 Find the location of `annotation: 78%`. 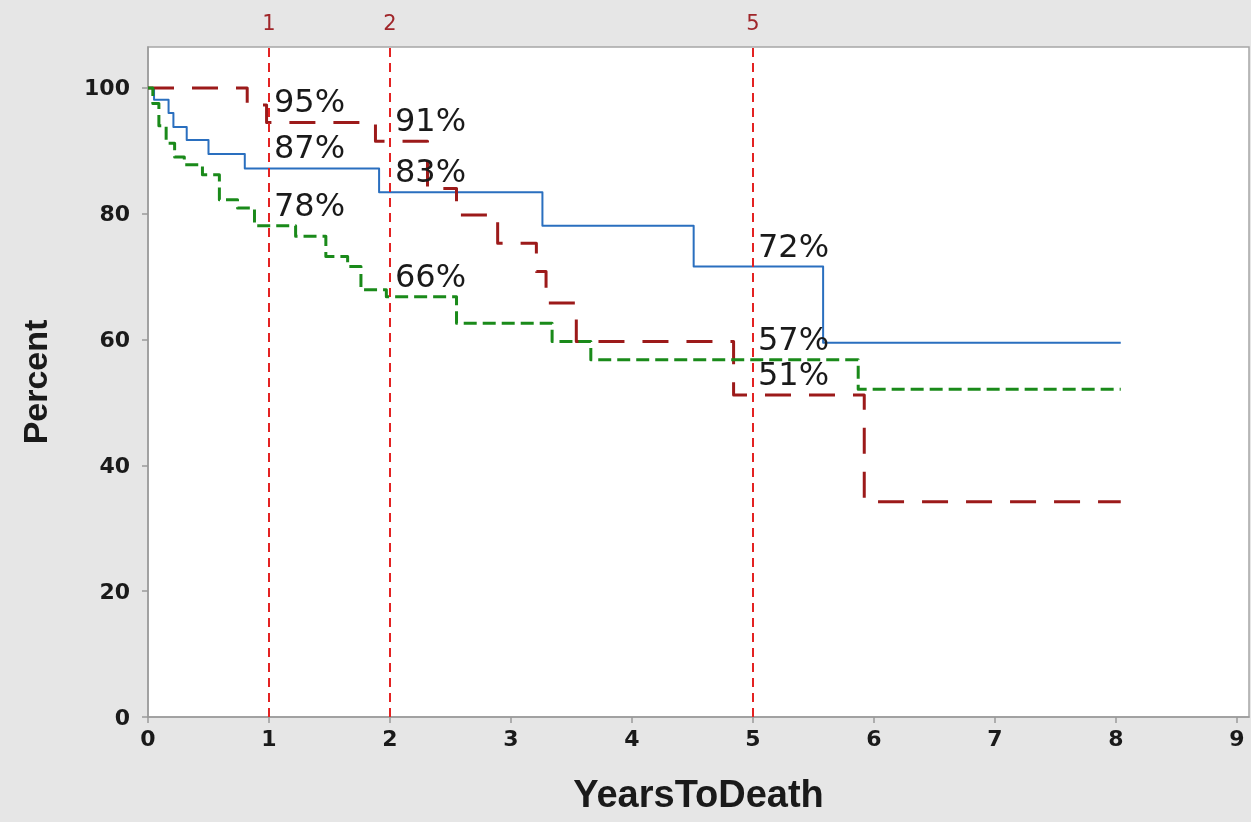

annotation: 78% is located at coordinates (309, 204).